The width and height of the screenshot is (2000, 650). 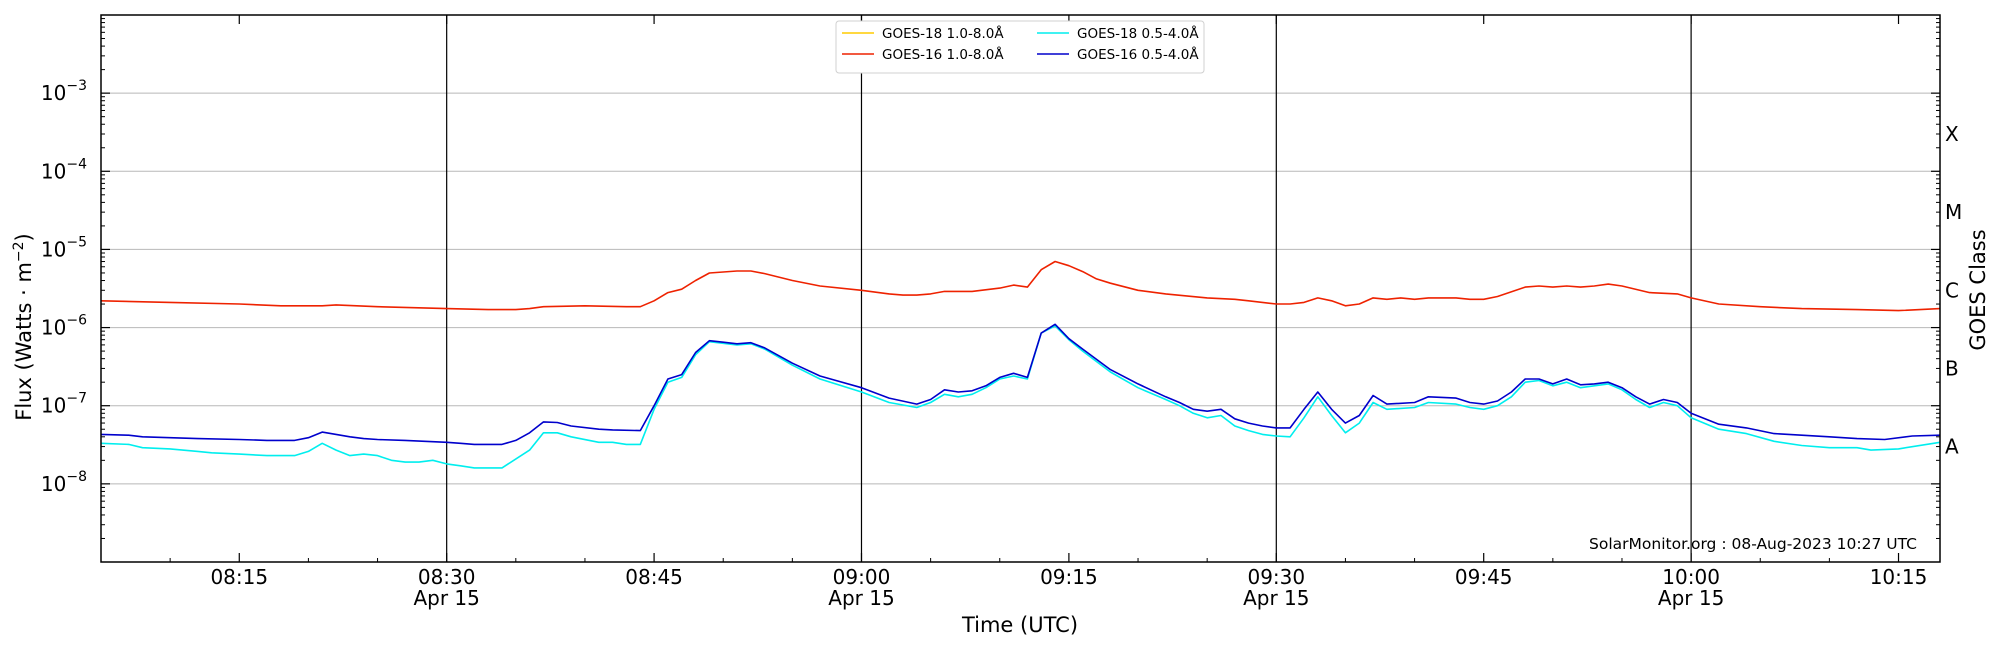 I want to click on y-tick-label: 10⁻⁸, so click(x=64, y=482).